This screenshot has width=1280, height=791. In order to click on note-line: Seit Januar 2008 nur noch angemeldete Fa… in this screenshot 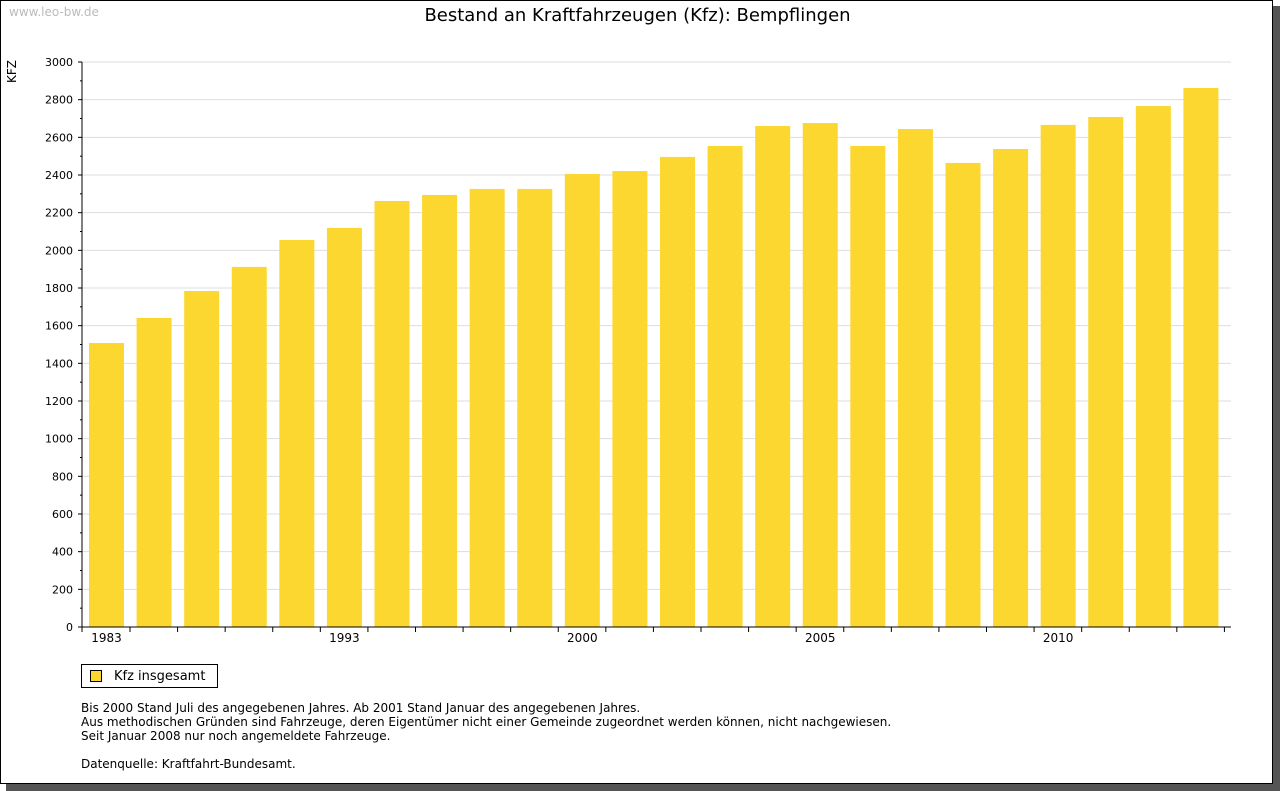, I will do `click(236, 736)`.